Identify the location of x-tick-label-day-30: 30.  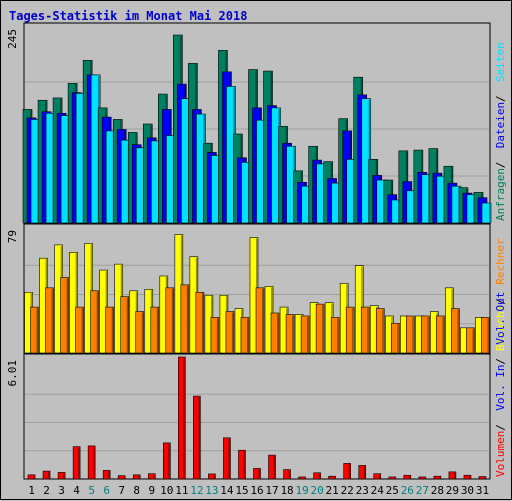
(467, 490).